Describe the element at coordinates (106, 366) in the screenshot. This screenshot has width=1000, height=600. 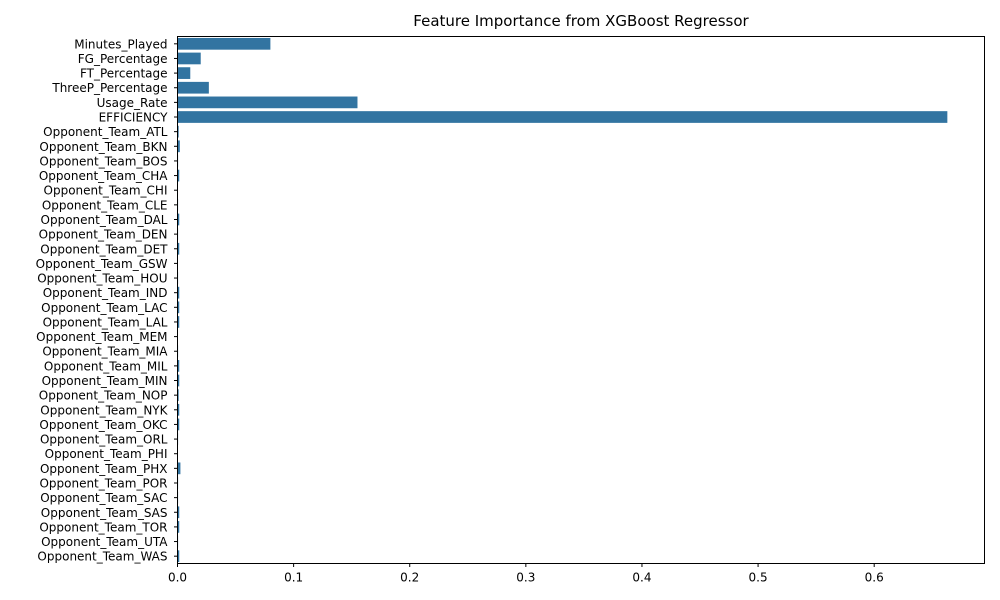
I see `y-tick-label: Opponent_Team_MIL` at that location.